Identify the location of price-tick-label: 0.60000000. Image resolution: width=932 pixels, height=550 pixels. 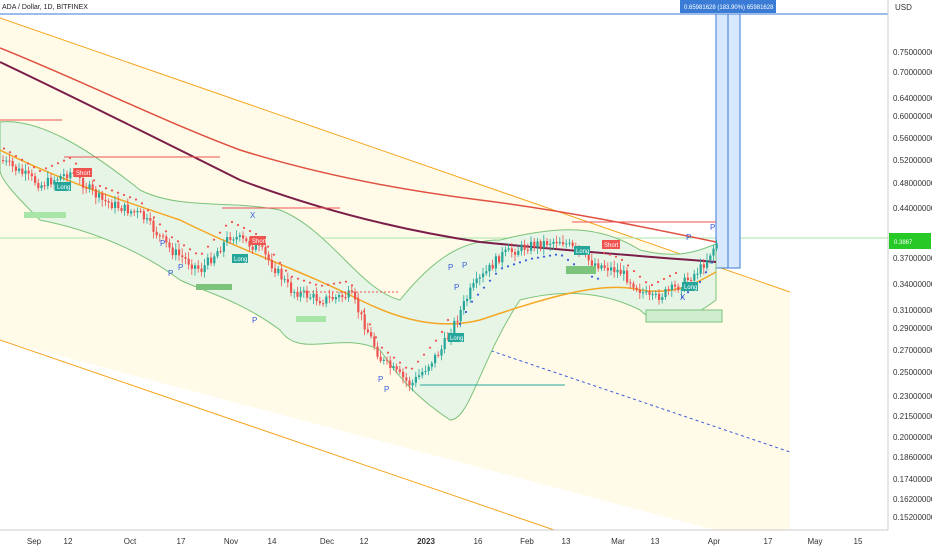
(912, 116).